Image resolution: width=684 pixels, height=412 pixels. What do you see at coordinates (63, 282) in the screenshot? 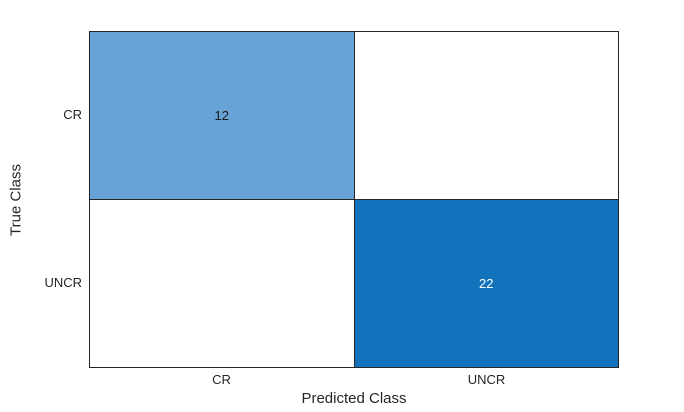
I see `y-tick-uncr: UNCR` at bounding box center [63, 282].